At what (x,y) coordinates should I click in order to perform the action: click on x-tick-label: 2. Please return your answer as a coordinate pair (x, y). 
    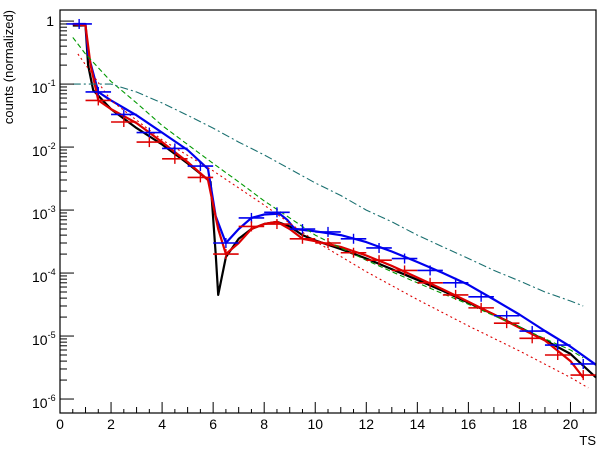
    Looking at the image, I should click on (111, 424).